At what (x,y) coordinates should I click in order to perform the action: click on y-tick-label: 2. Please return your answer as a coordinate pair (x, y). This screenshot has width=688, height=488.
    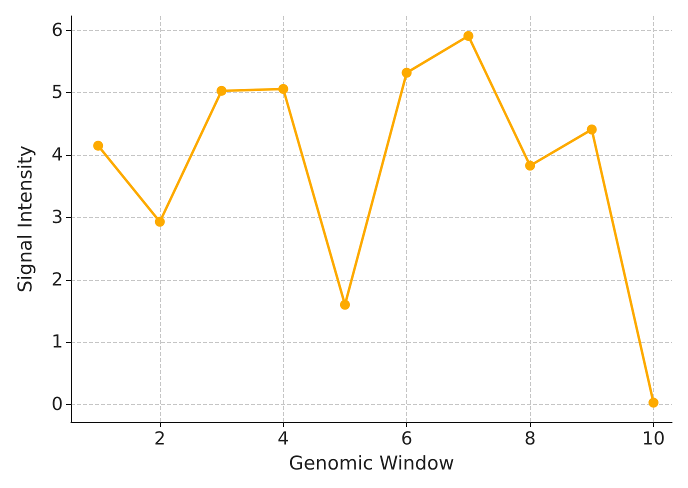
    Looking at the image, I should click on (57, 279).